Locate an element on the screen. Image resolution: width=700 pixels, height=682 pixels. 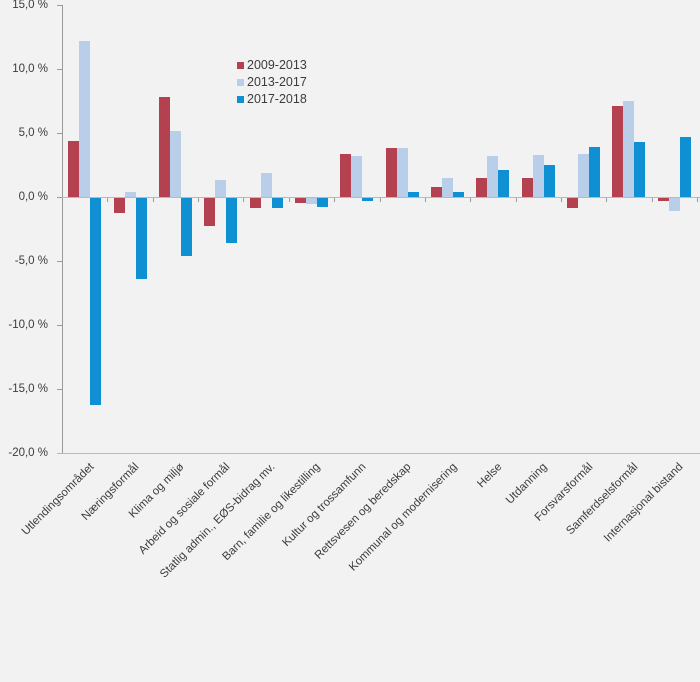
y-axis-label: 10,0 % is located at coordinates (30, 69).